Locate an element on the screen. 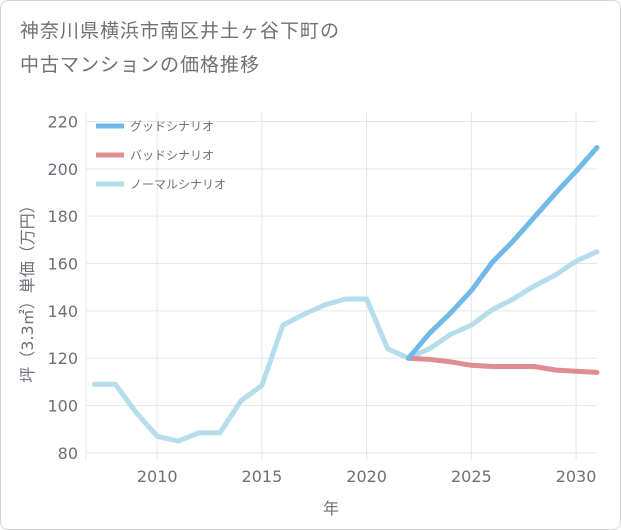  y-tick-label: 200 is located at coordinates (62, 169).